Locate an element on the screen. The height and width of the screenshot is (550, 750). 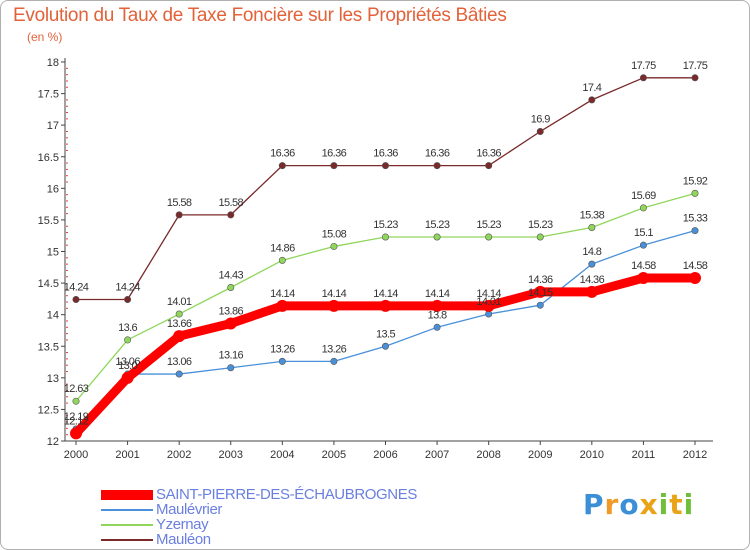
logo-letter: r is located at coordinates (612, 504).